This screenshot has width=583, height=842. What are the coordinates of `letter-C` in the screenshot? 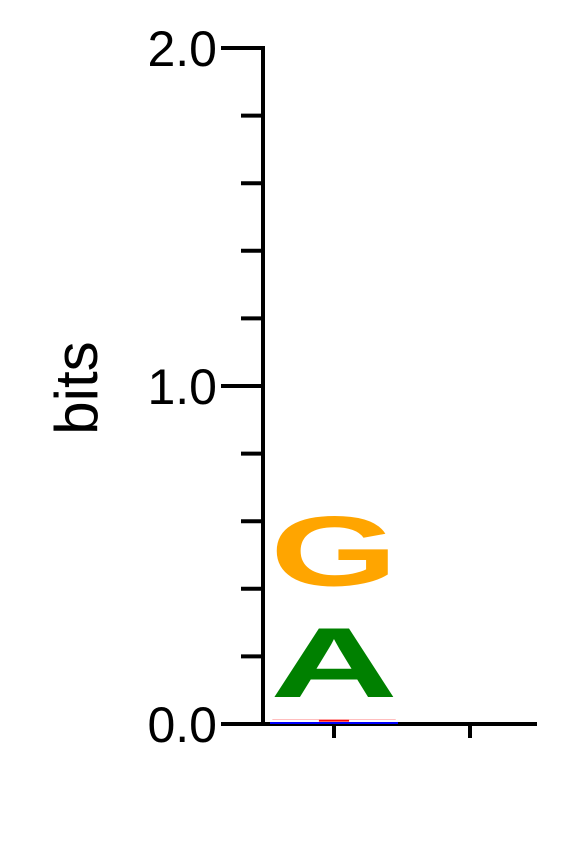 It's located at (334, 723).